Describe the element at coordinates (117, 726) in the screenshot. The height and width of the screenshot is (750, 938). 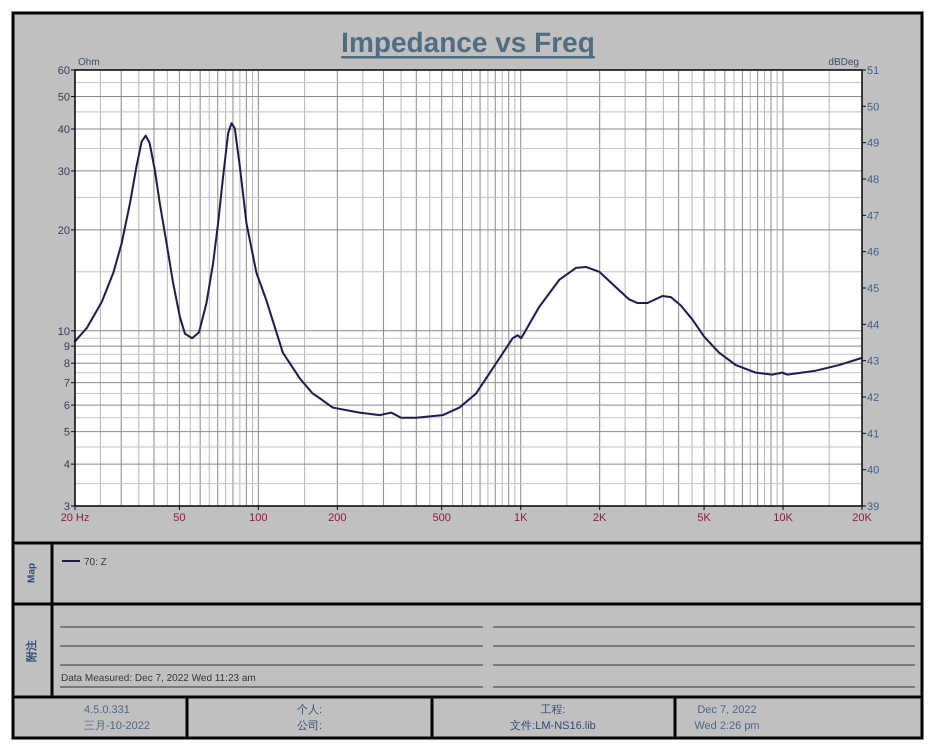
I see `text: 三月-10-2022` at that location.